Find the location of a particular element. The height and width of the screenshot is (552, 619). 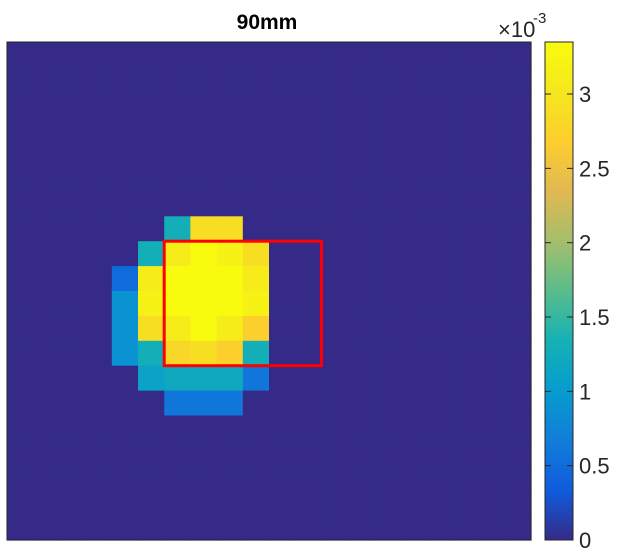

colorbar-tick-label: 2 is located at coordinates (585, 243).